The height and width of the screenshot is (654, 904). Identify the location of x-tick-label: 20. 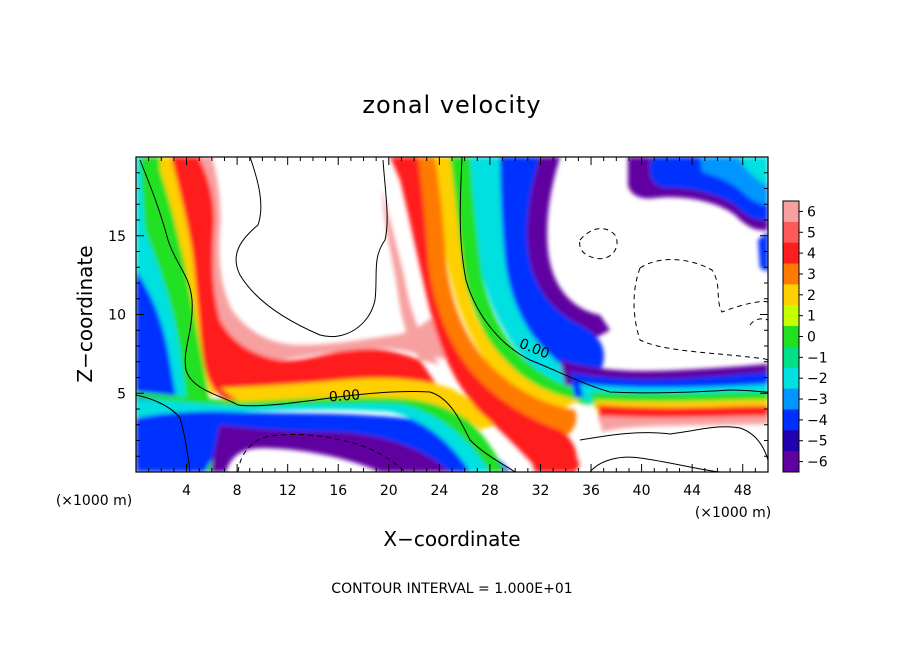
(389, 491).